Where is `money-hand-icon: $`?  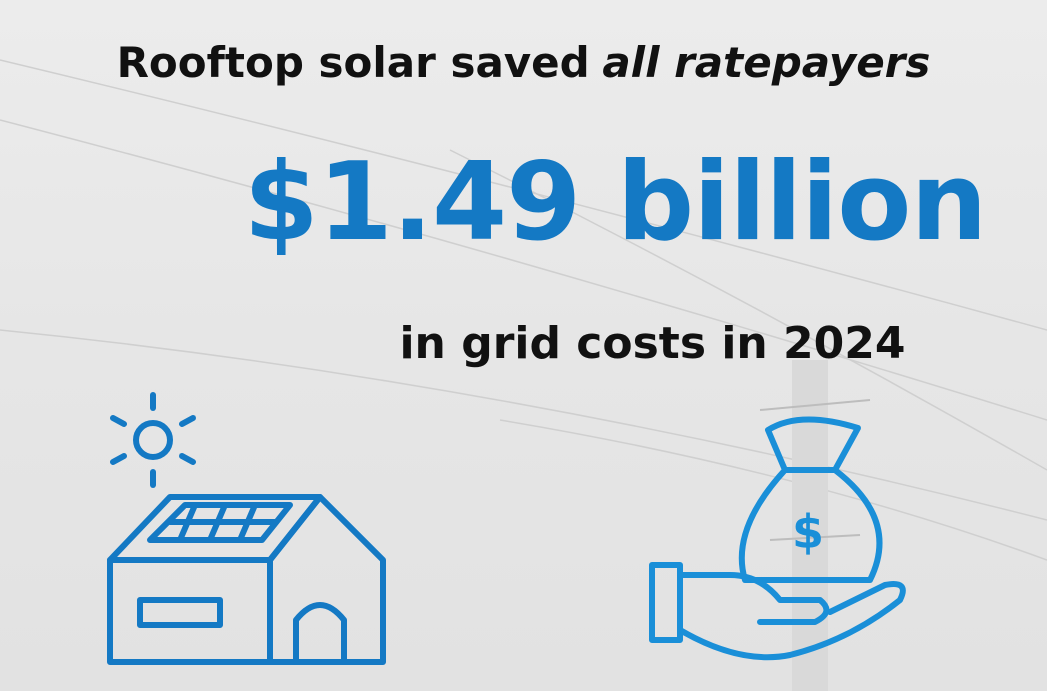 money-hand-icon: $ is located at coordinates (777, 538).